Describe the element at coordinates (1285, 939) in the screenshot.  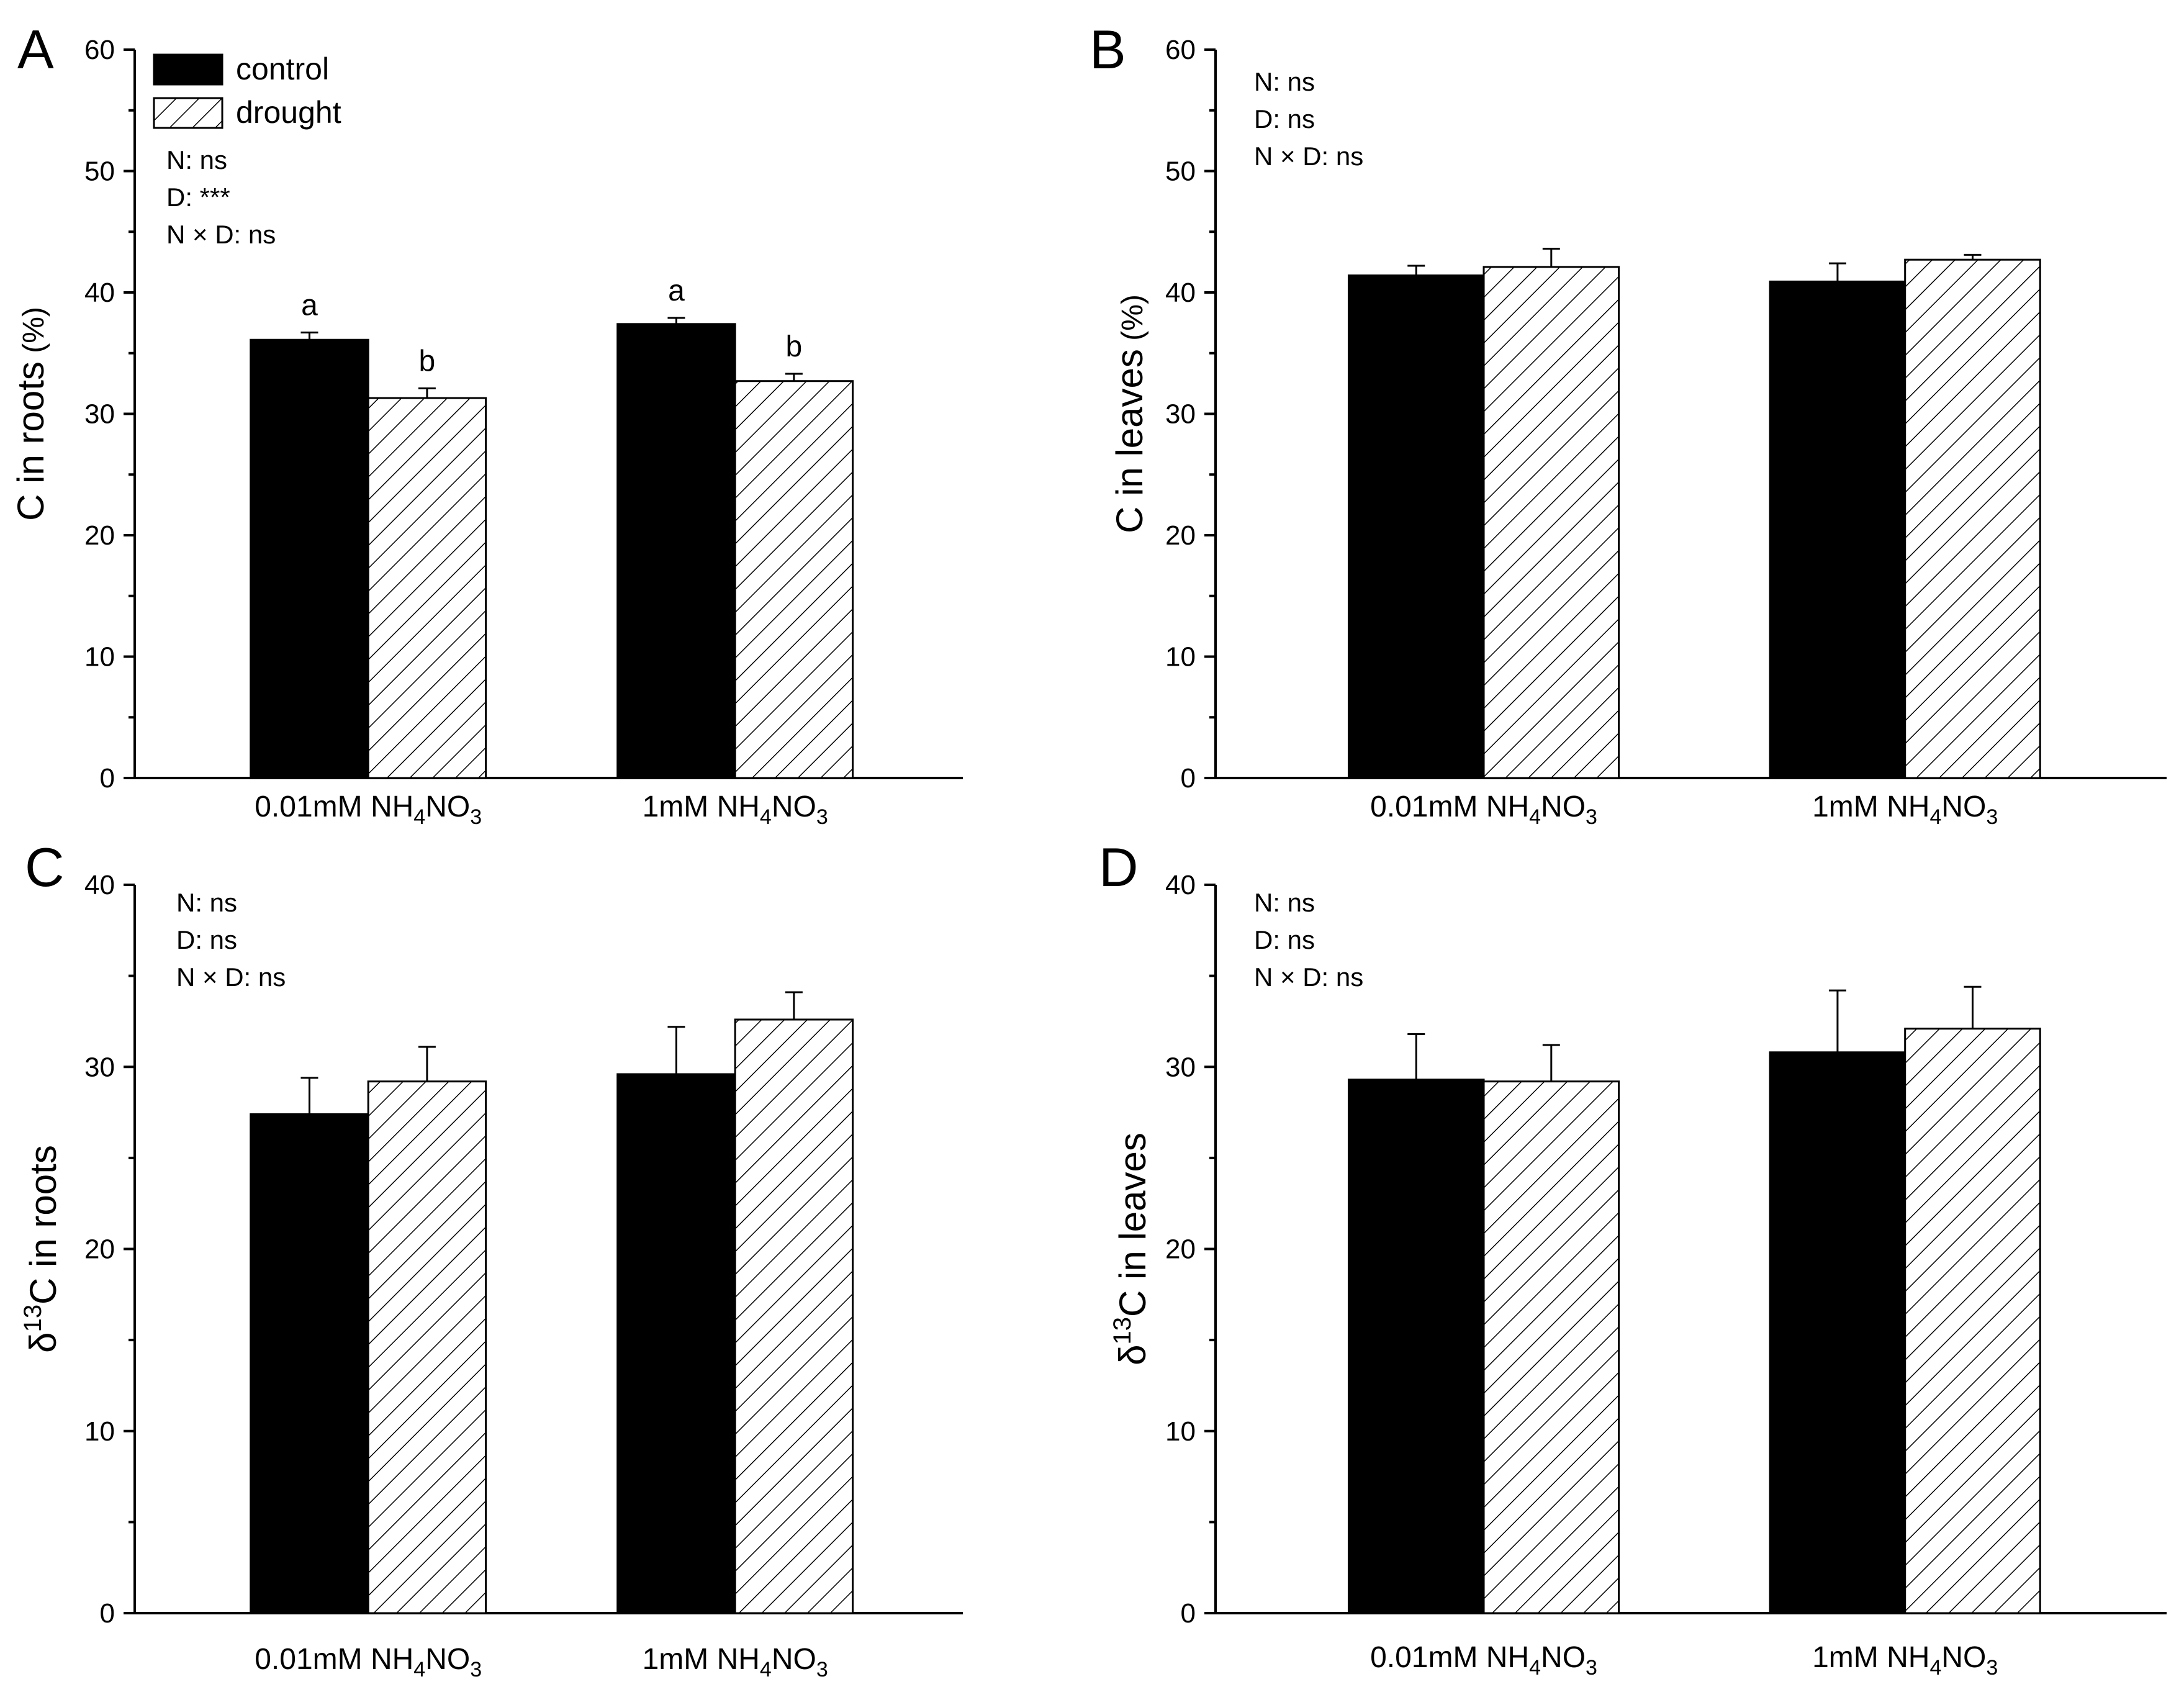
I see `stats-text: D: ns` at that location.